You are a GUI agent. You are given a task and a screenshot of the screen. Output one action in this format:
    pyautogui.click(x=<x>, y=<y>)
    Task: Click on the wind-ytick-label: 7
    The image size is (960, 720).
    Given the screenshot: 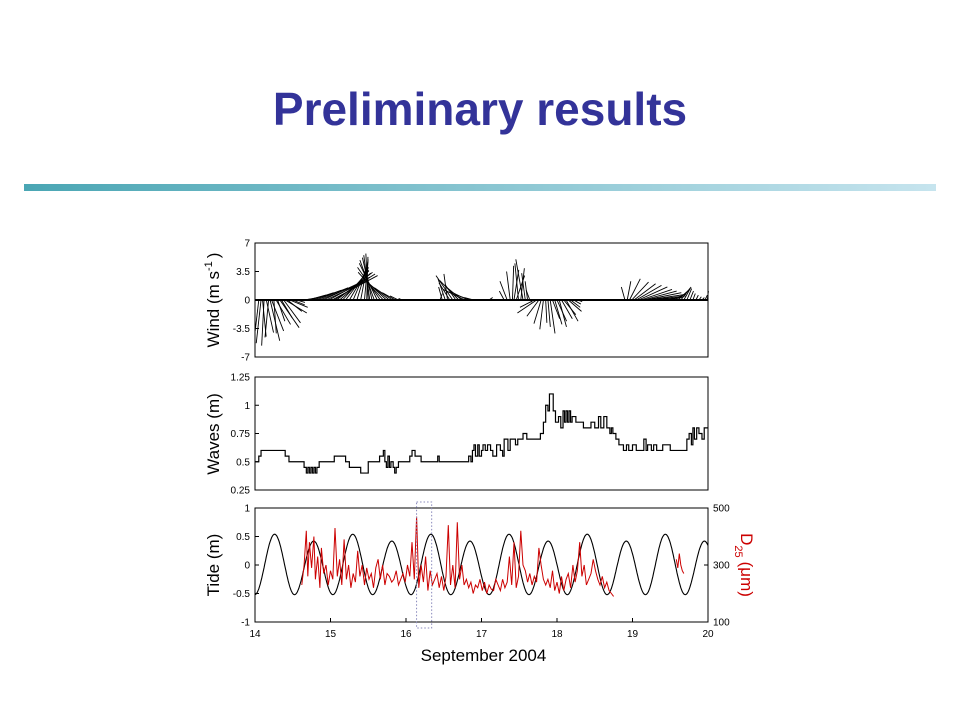 What is the action you would take?
    pyautogui.click(x=247, y=244)
    